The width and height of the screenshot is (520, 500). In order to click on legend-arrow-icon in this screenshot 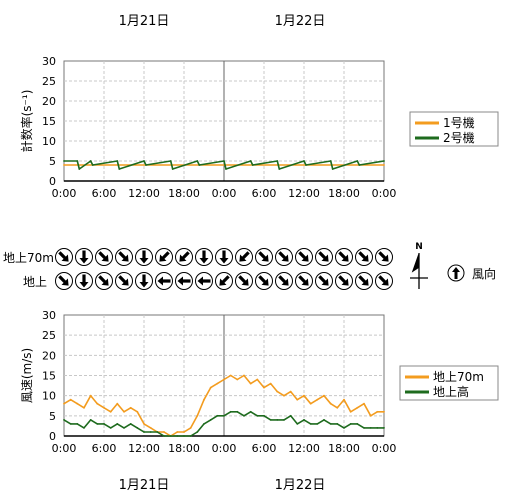, I will do `click(456, 273)`.